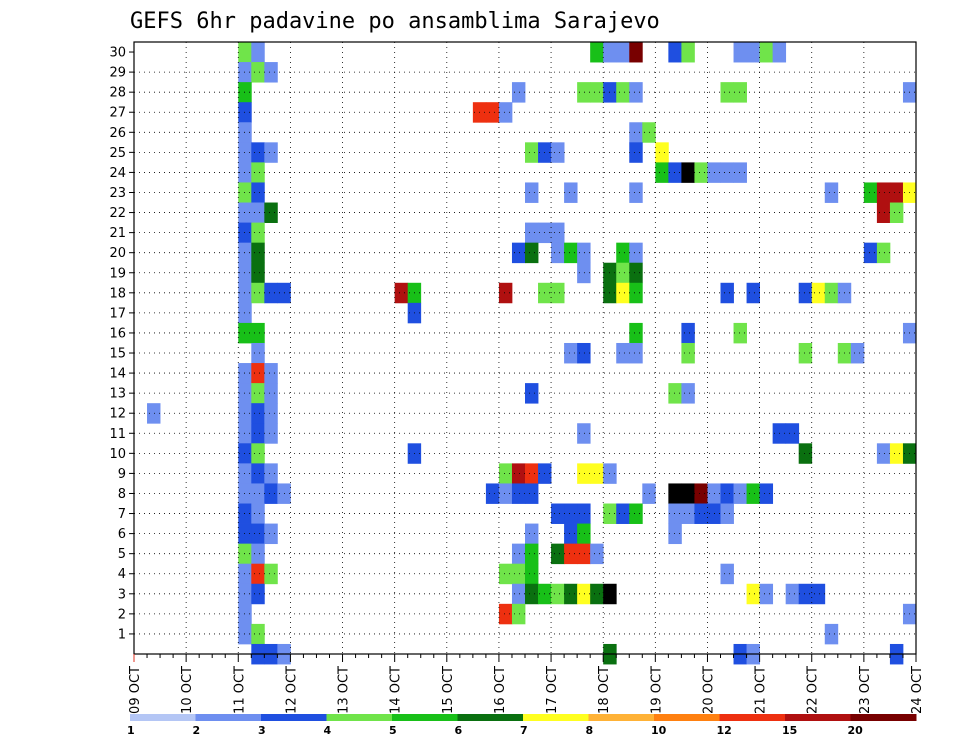 The height and width of the screenshot is (742, 960). What do you see at coordinates (813, 690) in the screenshot?
I see `x-tick-label: 22 OCT` at bounding box center [813, 690].